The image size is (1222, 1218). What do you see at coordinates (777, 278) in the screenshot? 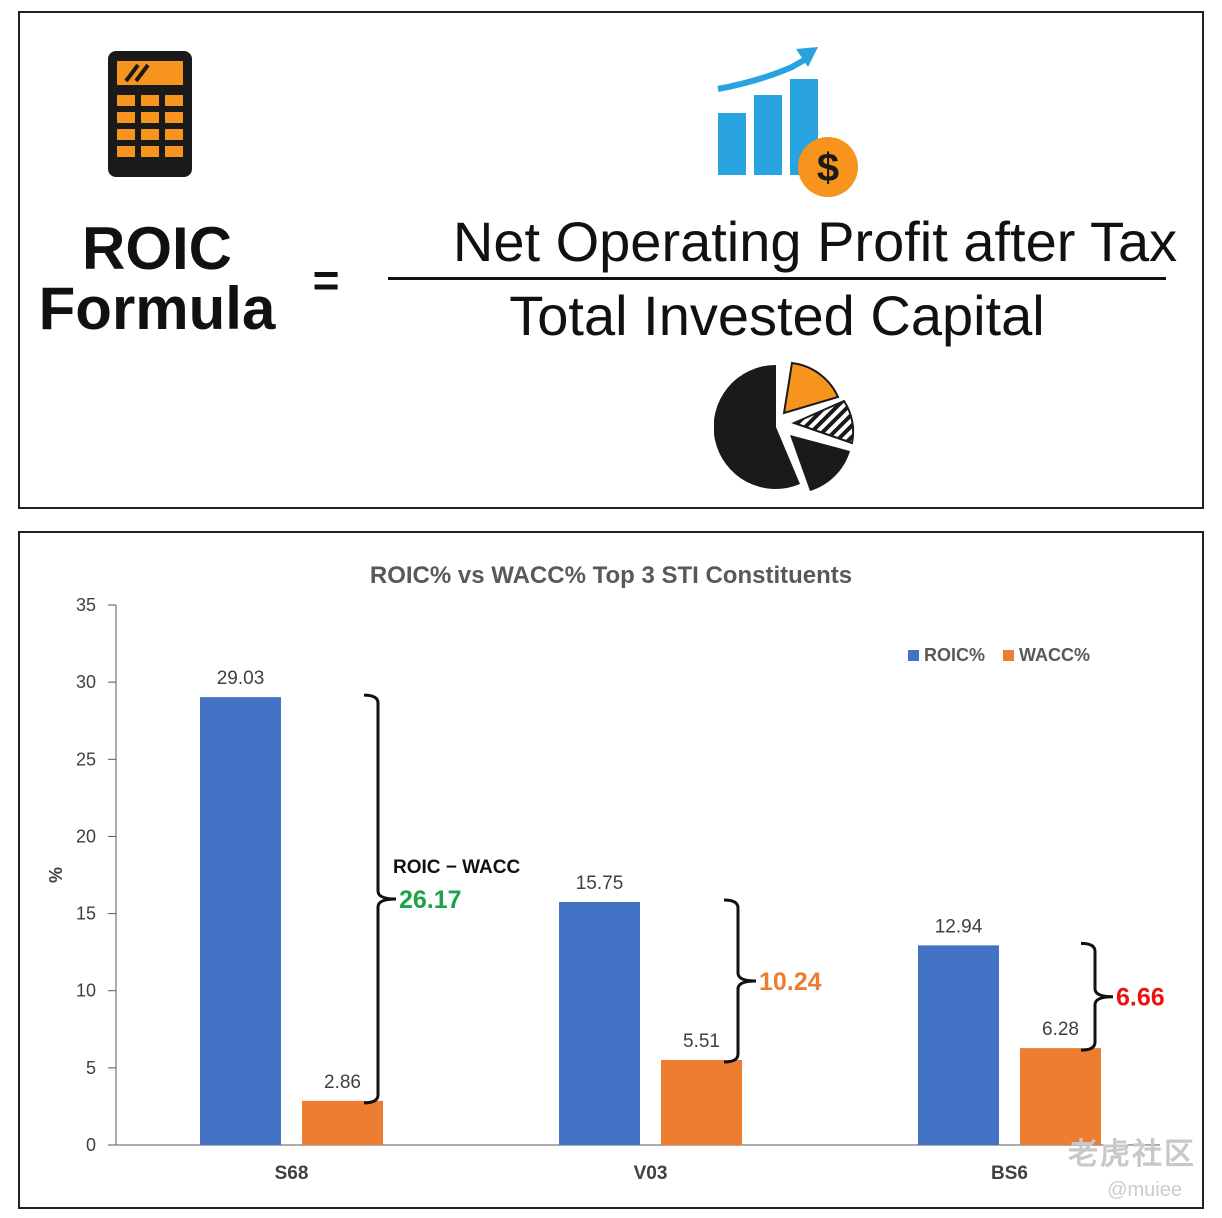
I see `fraction-line` at bounding box center [777, 278].